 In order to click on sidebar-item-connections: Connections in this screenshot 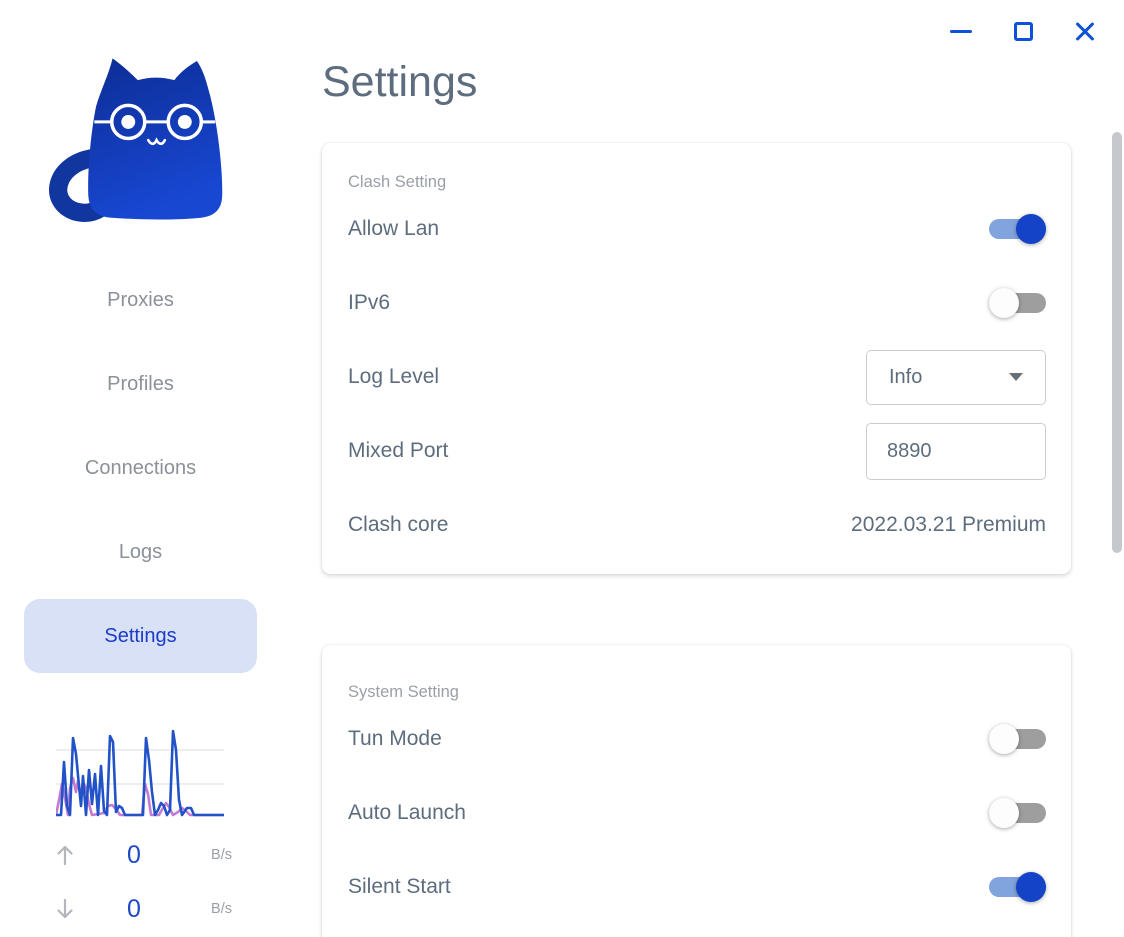, I will do `click(140, 467)`.